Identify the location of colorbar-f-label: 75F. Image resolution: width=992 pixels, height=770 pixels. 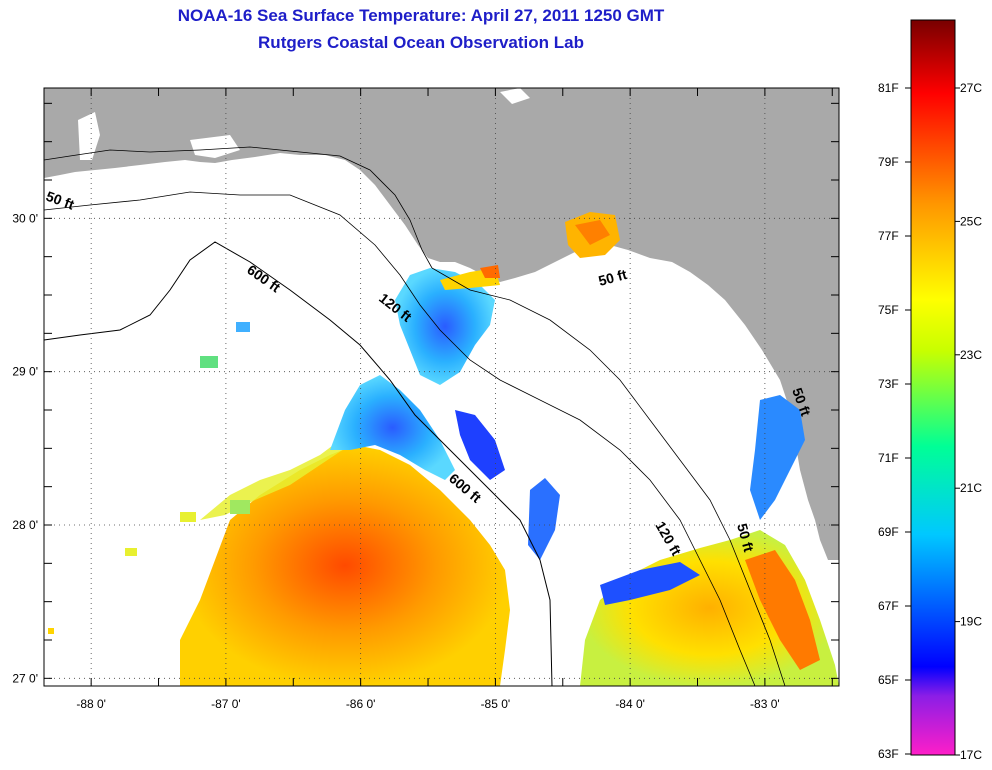
(888, 310).